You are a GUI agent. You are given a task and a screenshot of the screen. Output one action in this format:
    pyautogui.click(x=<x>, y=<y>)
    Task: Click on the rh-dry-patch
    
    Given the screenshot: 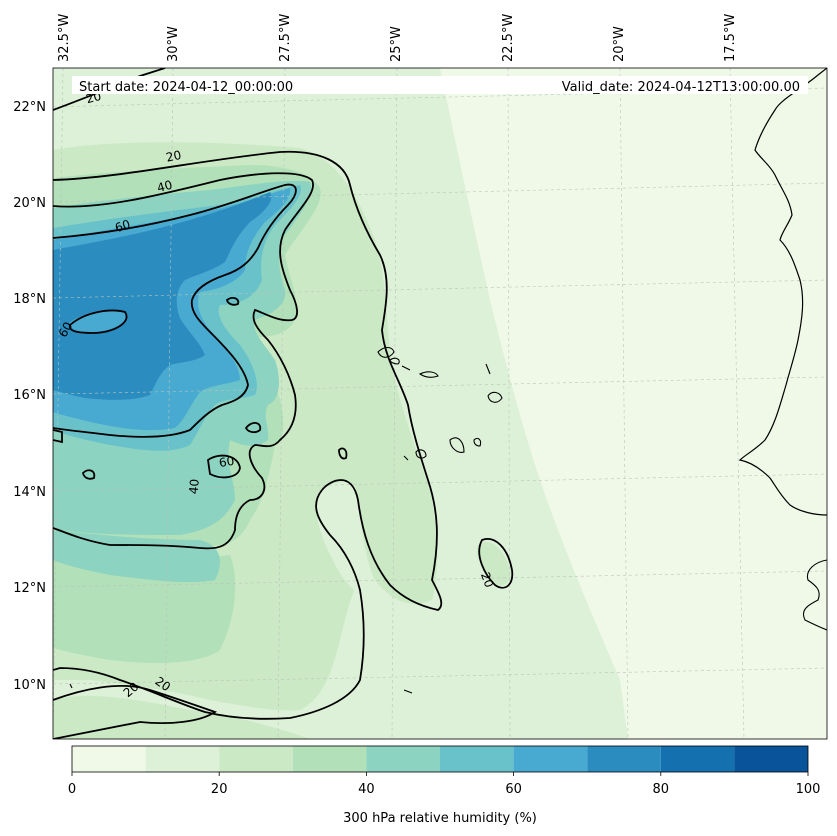 What is the action you would take?
    pyautogui.click(x=355, y=546)
    